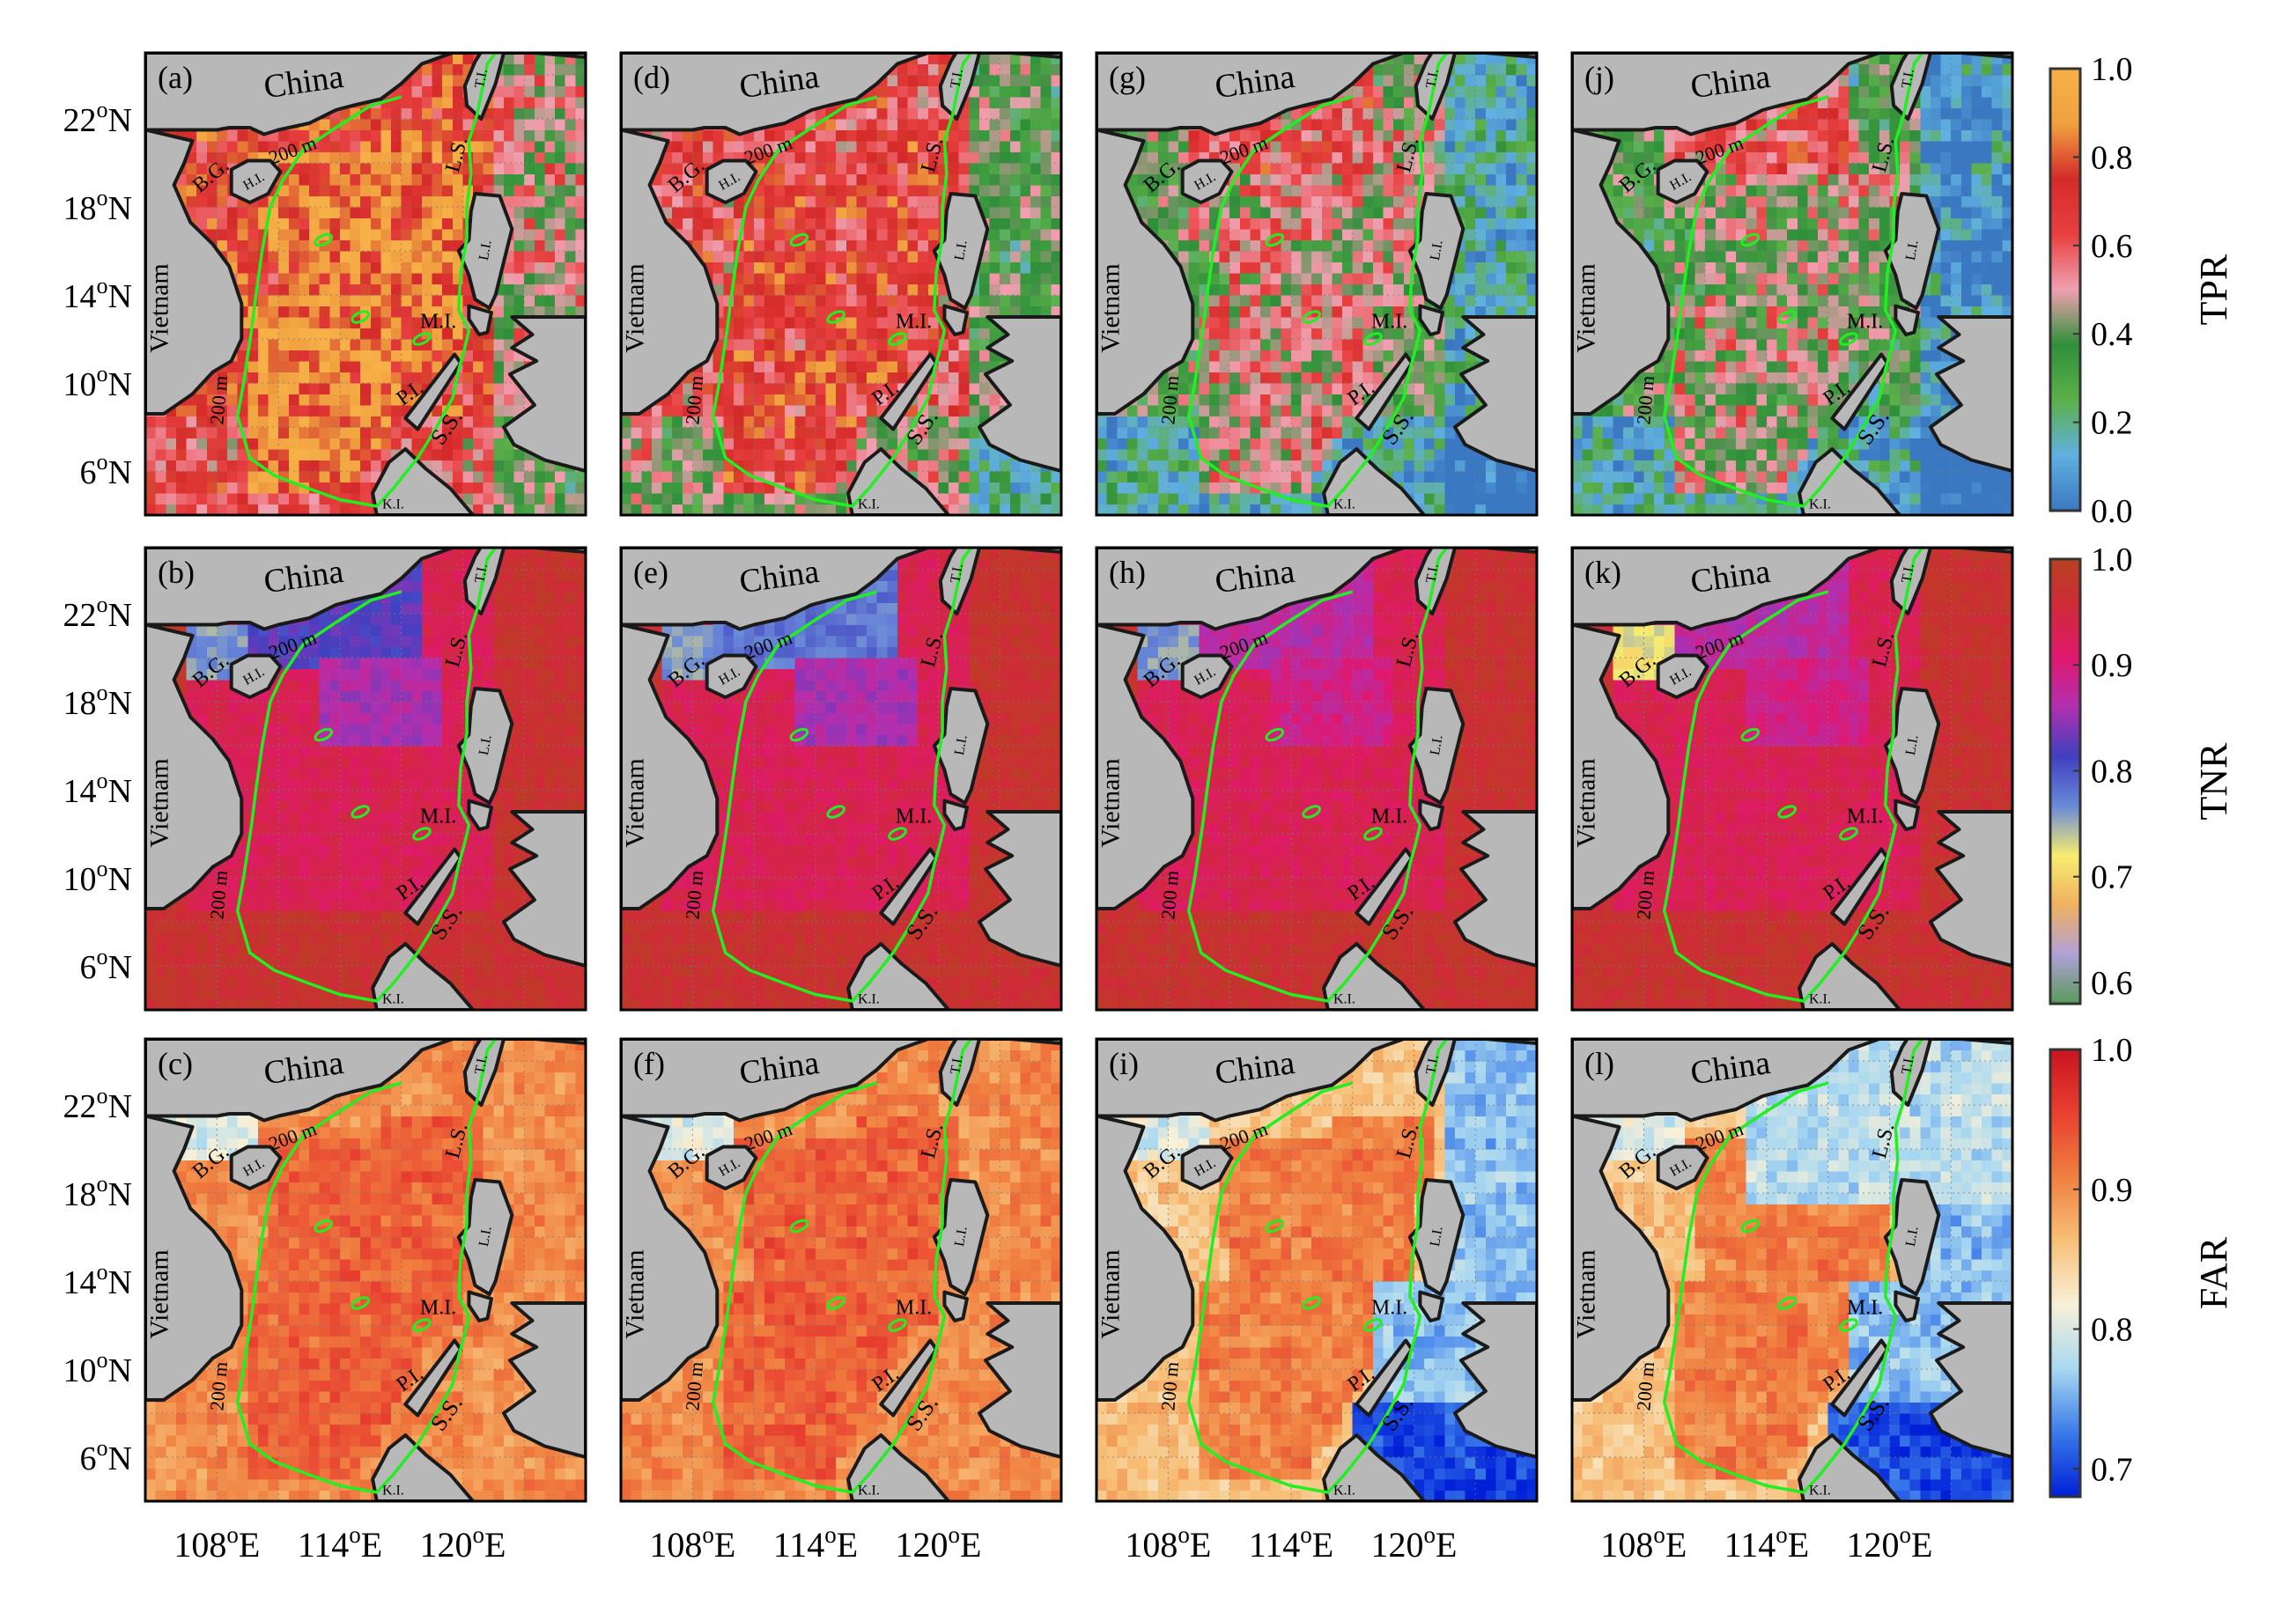 The width and height of the screenshot is (2296, 1613). I want to click on metric-label: TNR, so click(2213, 781).